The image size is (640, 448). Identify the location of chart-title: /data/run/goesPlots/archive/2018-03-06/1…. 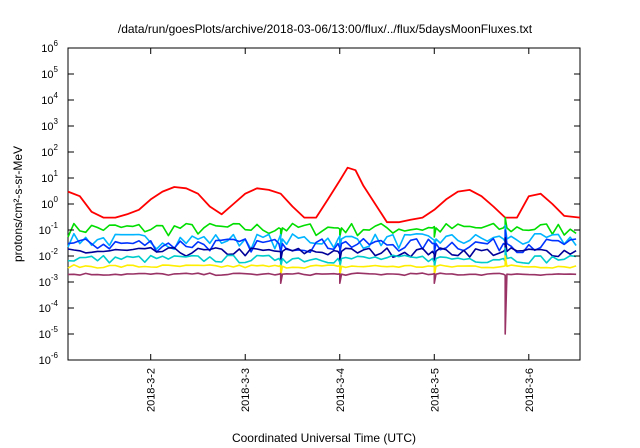
(325, 29).